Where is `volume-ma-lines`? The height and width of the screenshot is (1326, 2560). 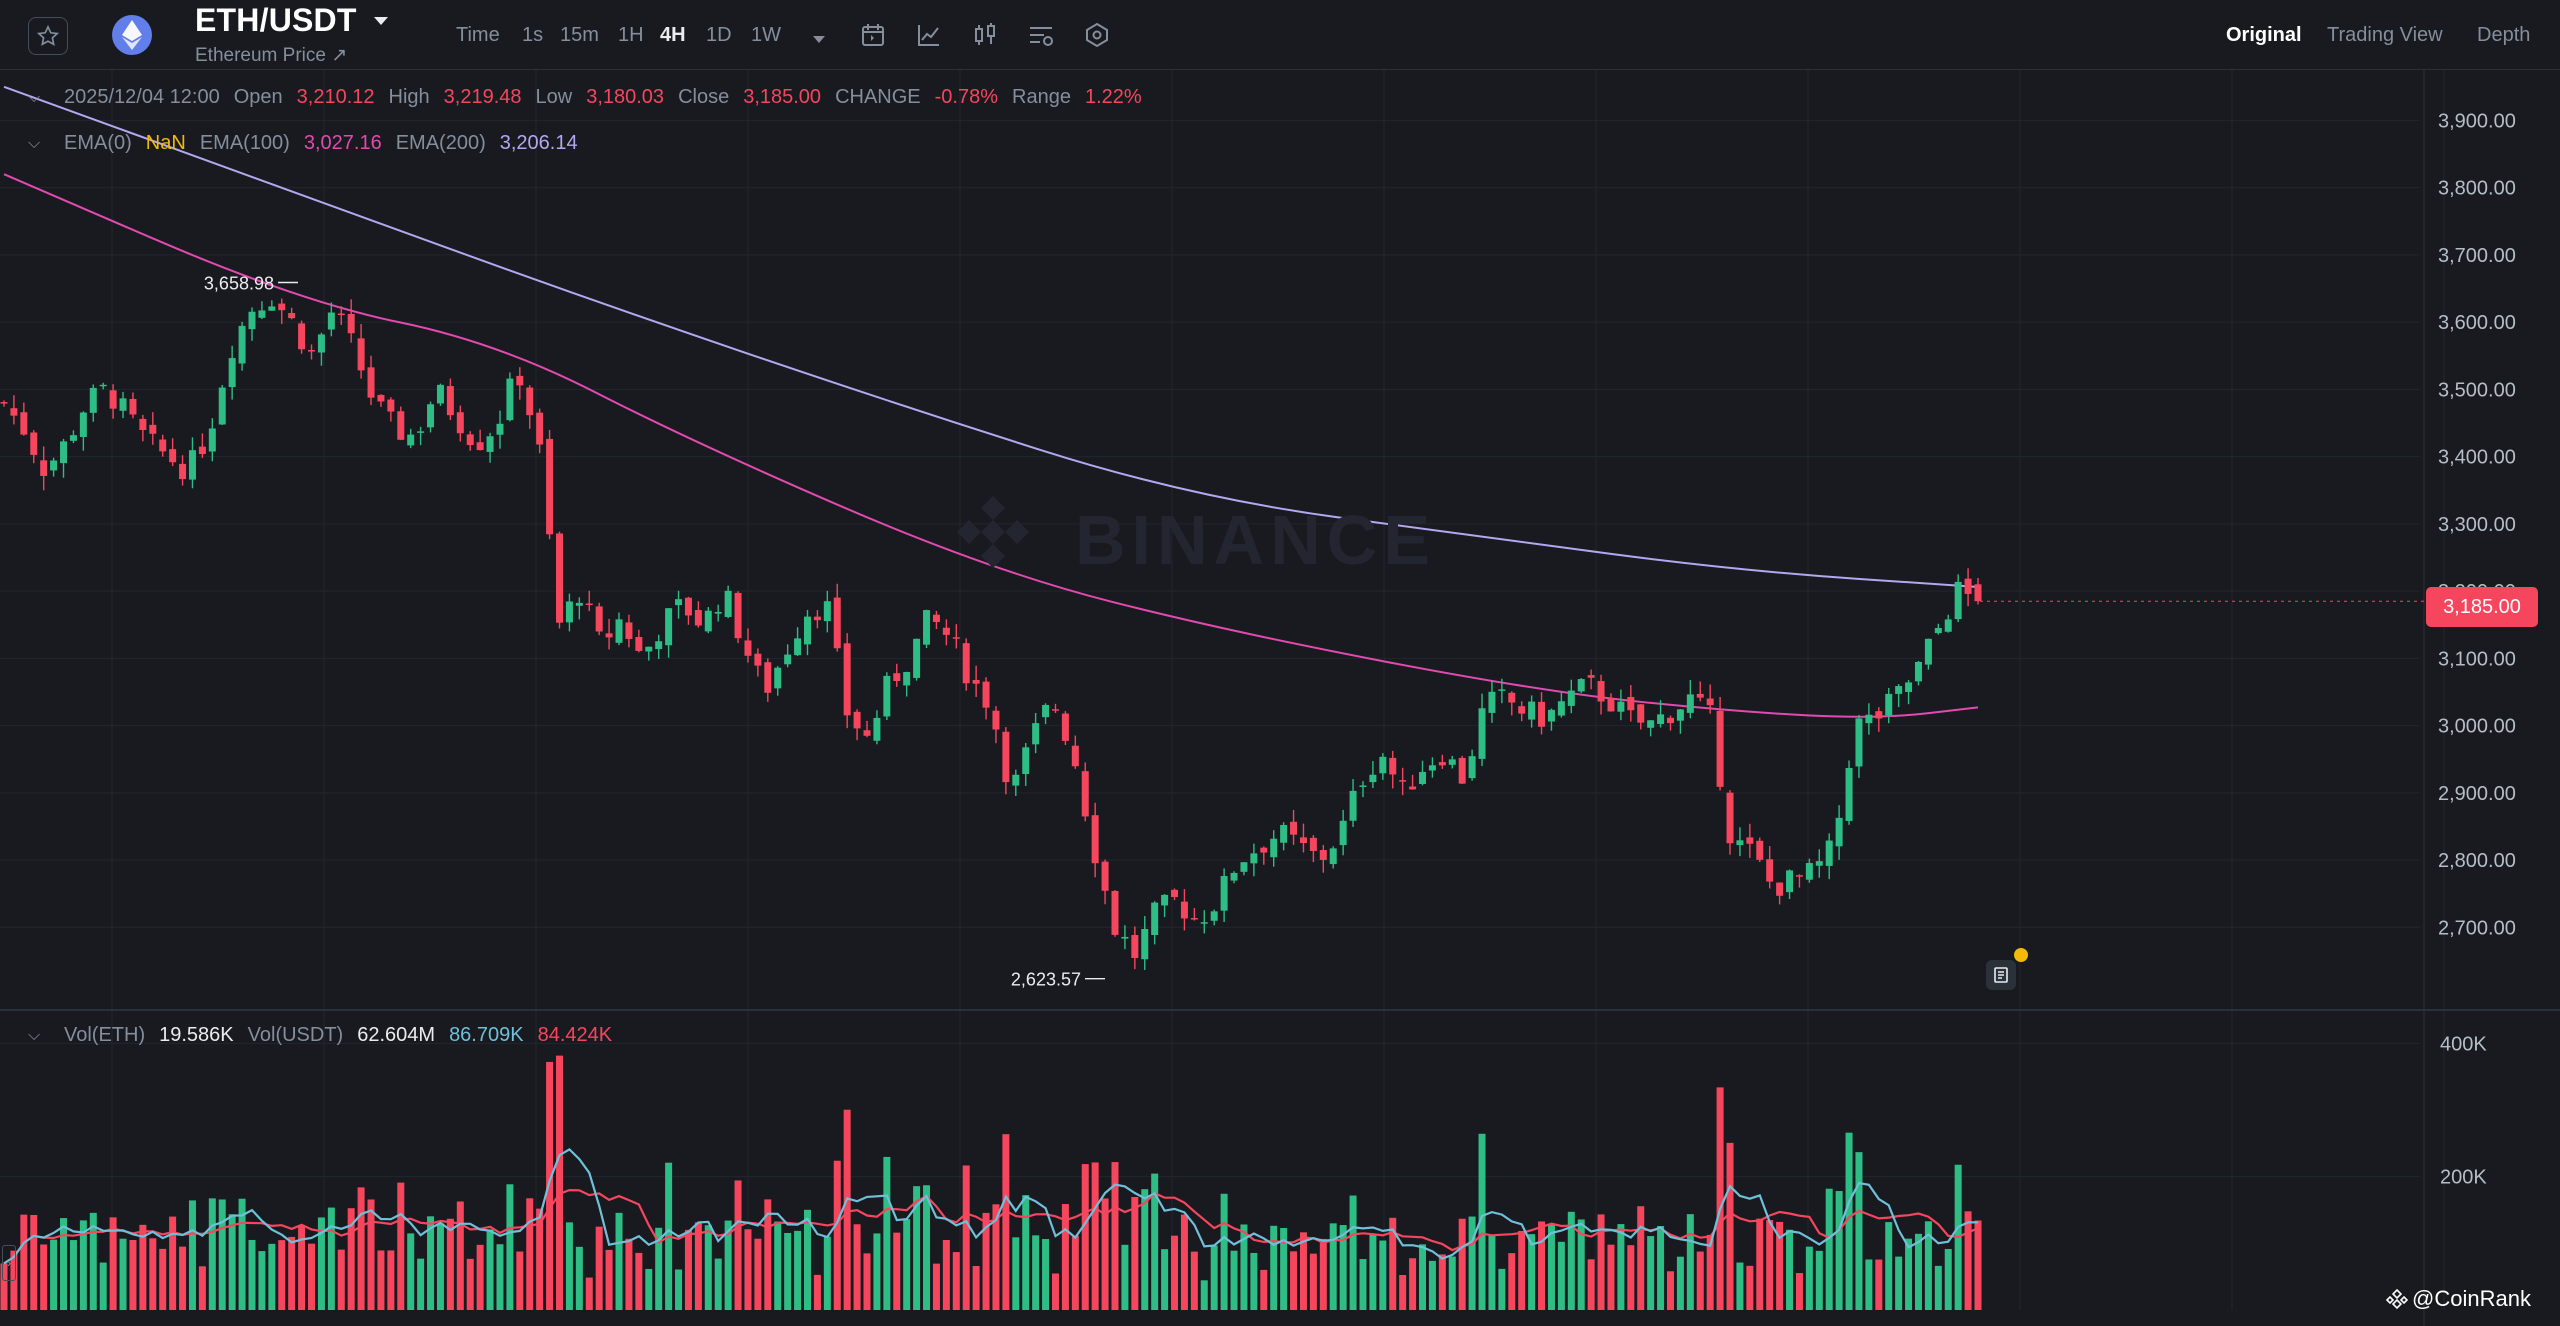
volume-ma-lines is located at coordinates (991, 1206).